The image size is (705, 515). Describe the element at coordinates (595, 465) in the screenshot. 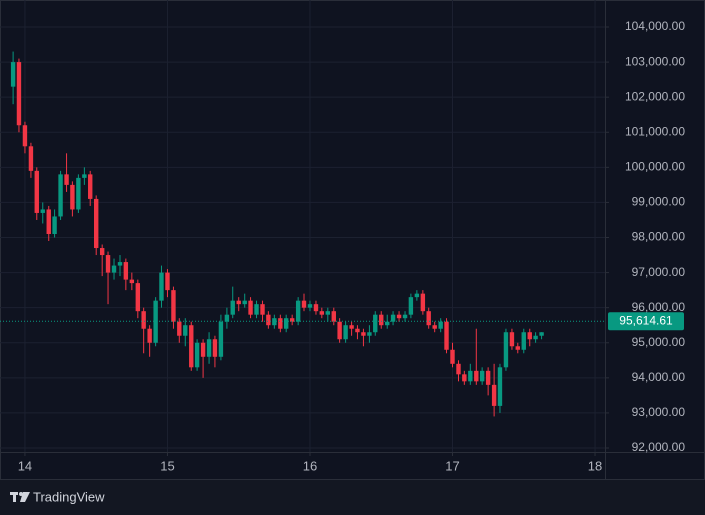

I see `x-tick-label: 18` at that location.